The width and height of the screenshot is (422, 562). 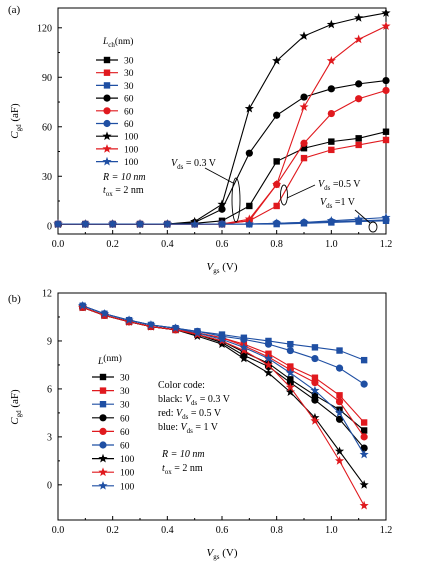 I want to click on panel-b-x-tick-label: 0.6, so click(x=222, y=530).